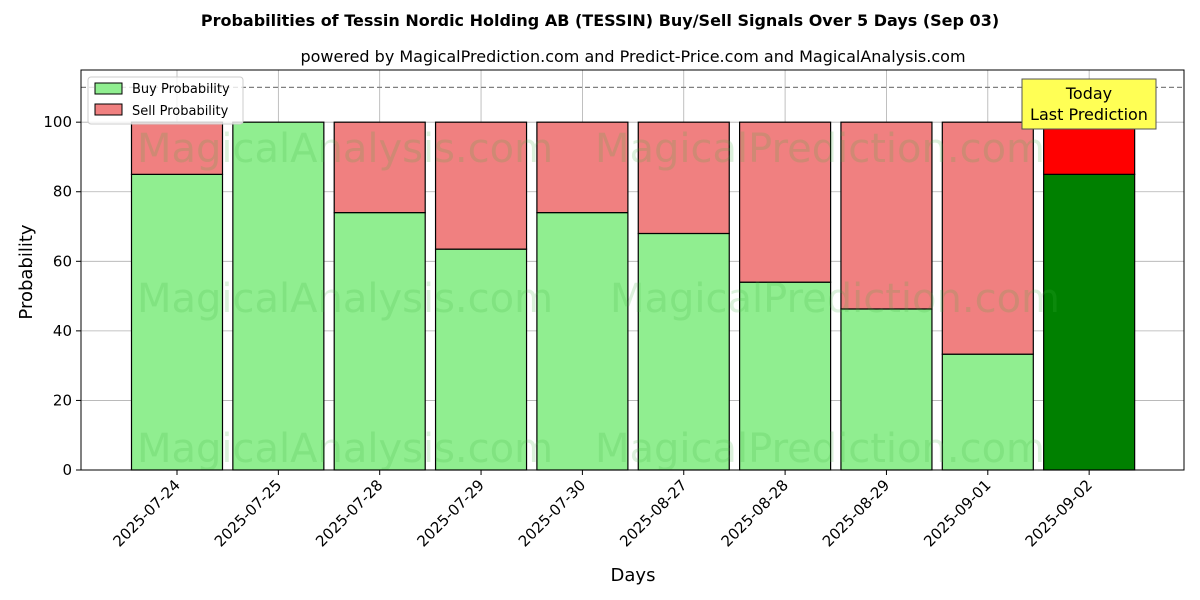 The width and height of the screenshot is (1200, 600). I want to click on x-tick-label: 2025-08-28, so click(755, 513).